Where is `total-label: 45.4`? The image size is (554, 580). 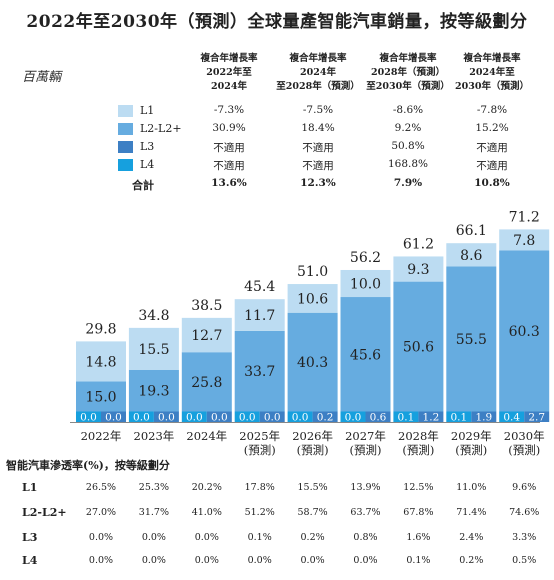
total-label: 45.4 is located at coordinates (259, 287).